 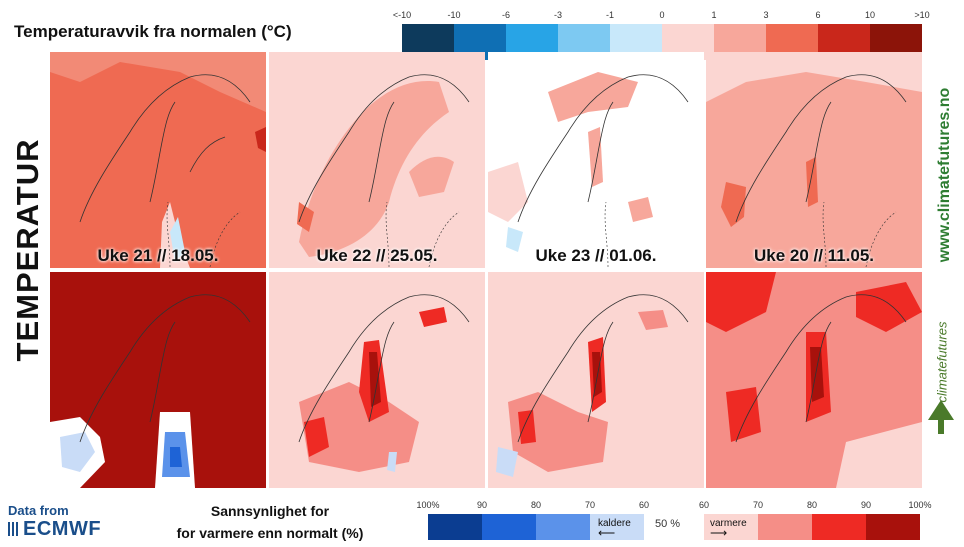 I want to click on tree-icon, so click(x=941, y=417).